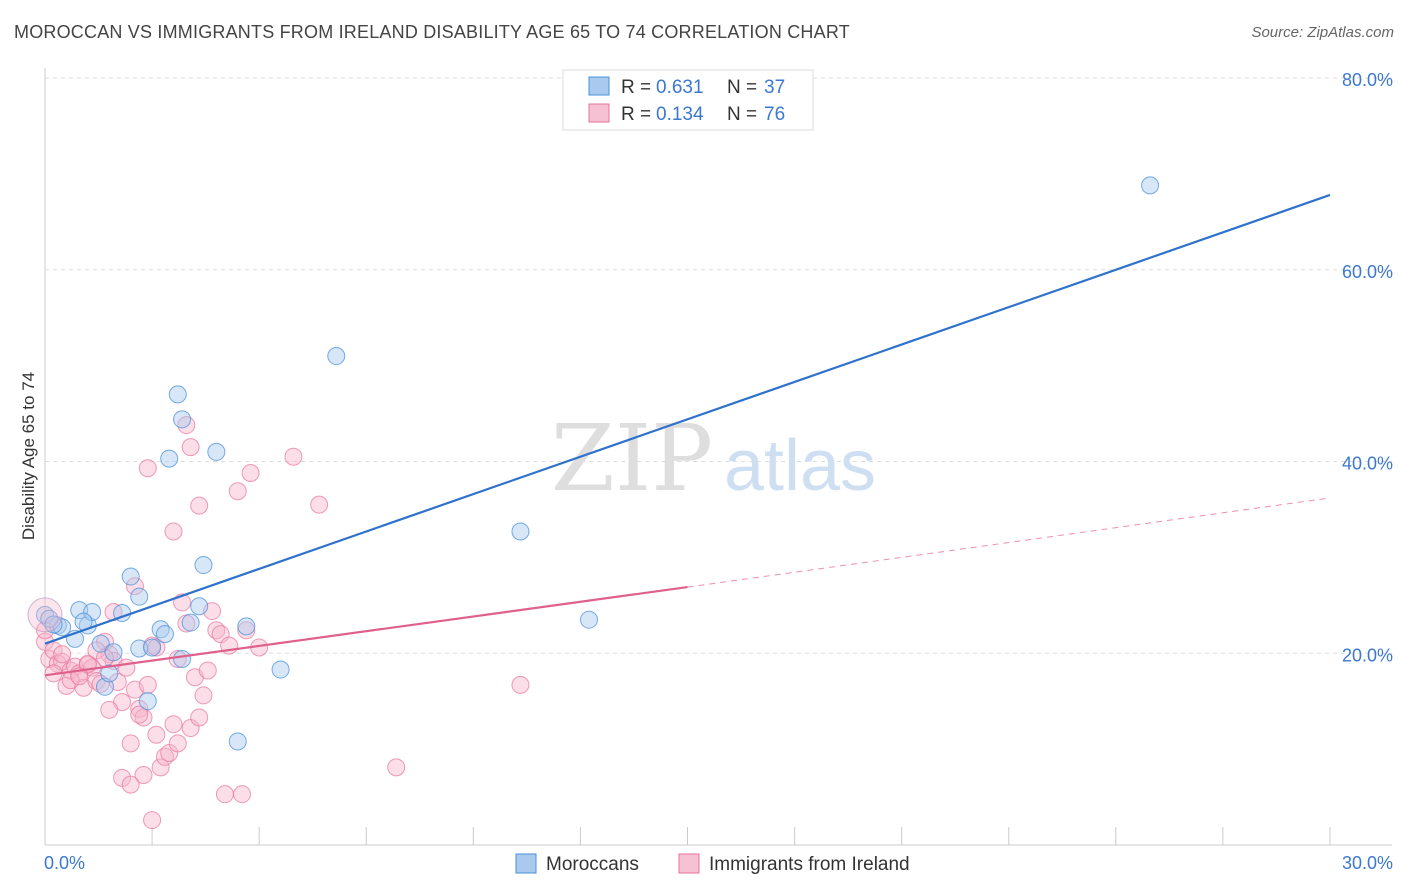 This screenshot has height=892, width=1406. I want to click on x-tick-label: 0.0%, so click(64, 863).